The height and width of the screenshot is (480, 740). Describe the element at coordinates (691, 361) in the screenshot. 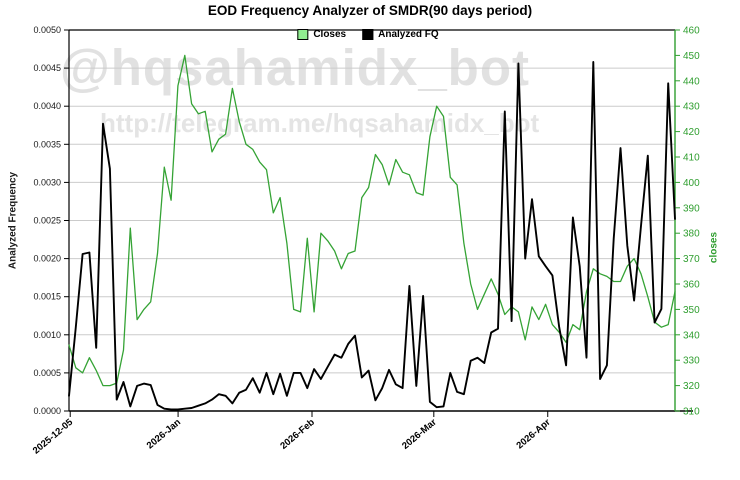

I see `right-tick-label: 330` at that location.